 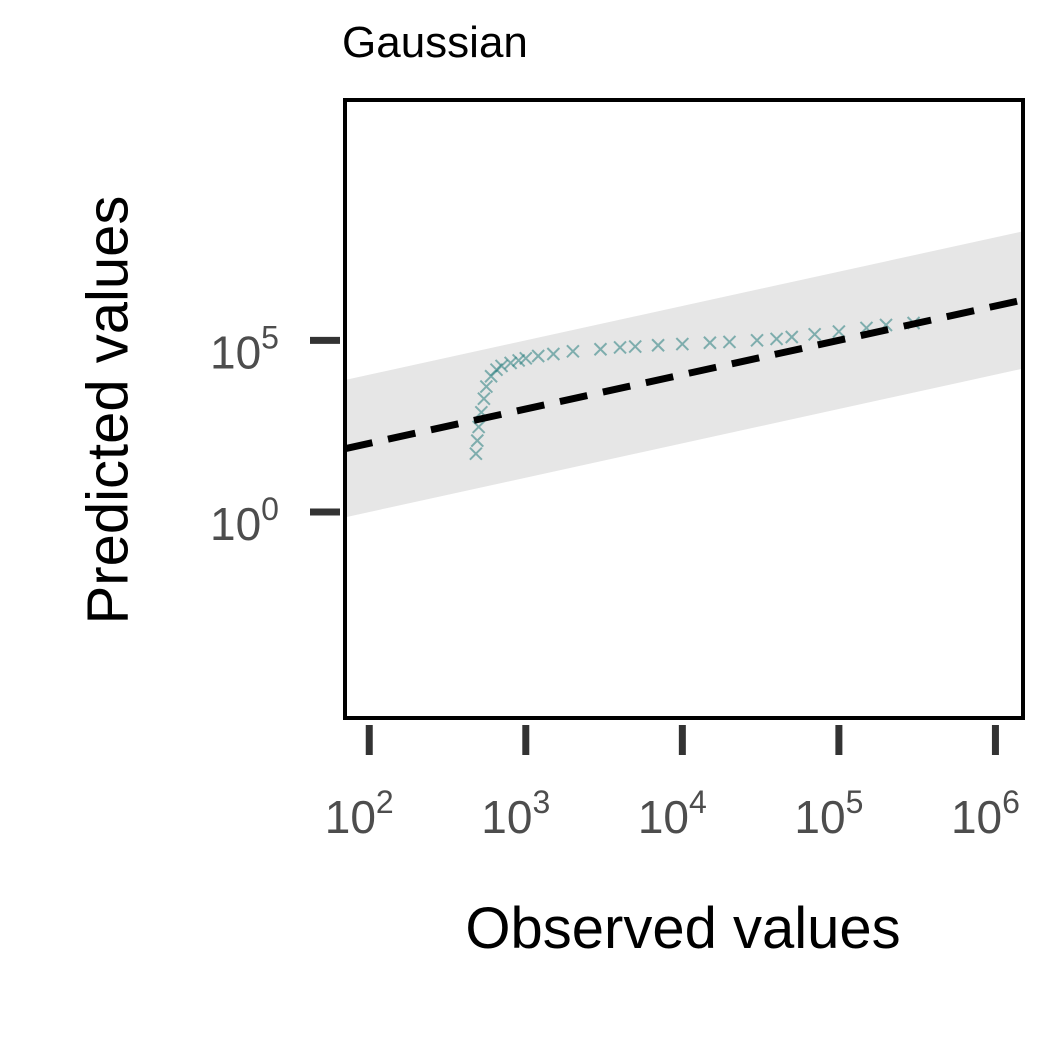 I want to click on x-tick-label: 10⁴, so click(x=672, y=813).